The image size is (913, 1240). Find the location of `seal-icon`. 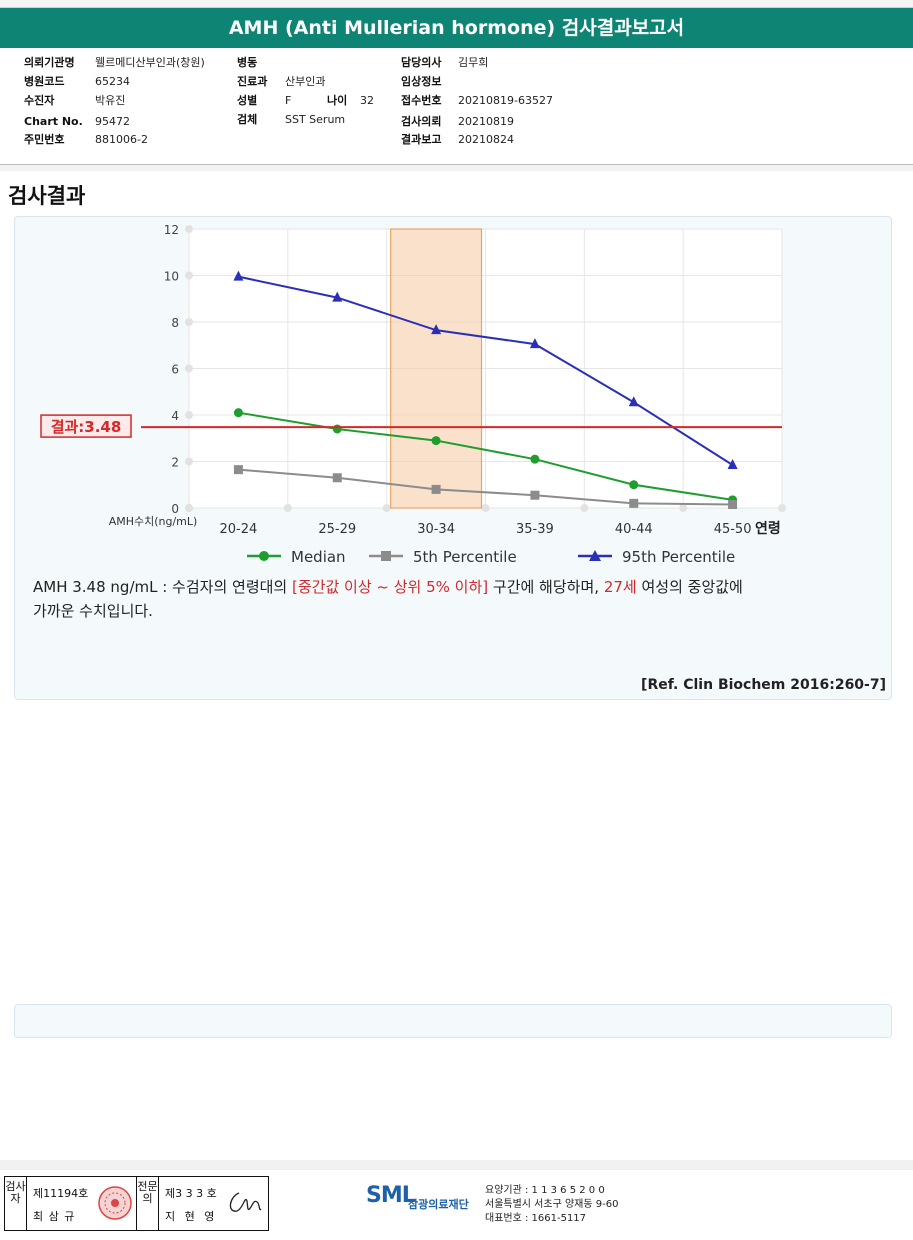

seal-icon is located at coordinates (115, 1203).